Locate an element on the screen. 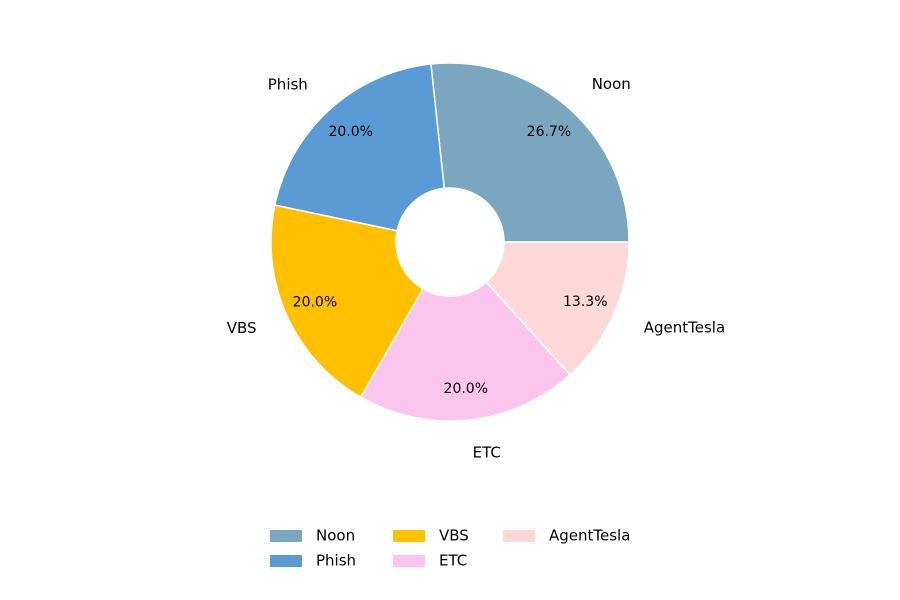  legend-label: ETC is located at coordinates (453, 561).